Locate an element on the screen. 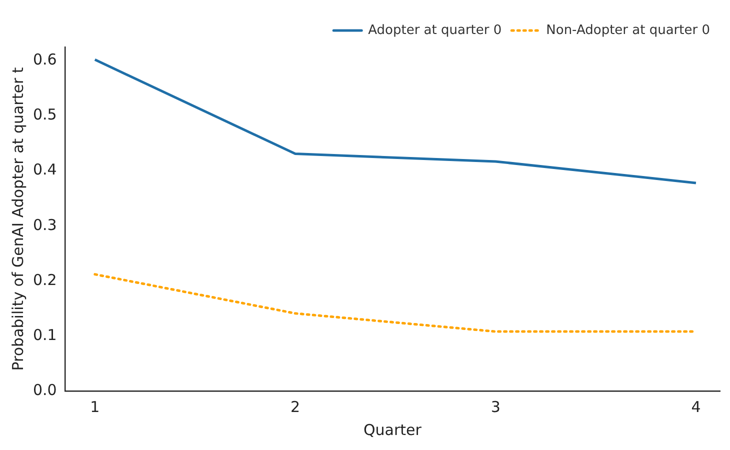 Image resolution: width=730 pixels, height=450 pixels. y-tick-label: 0.4 is located at coordinates (44, 169).